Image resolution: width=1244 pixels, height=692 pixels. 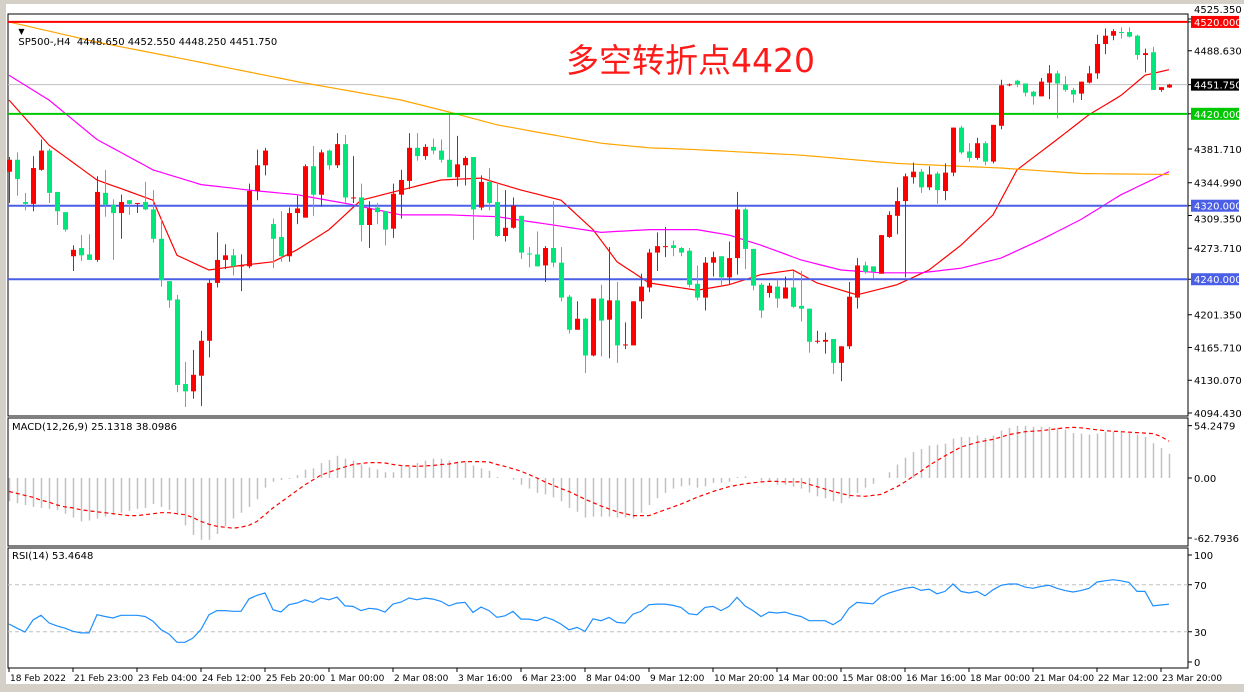 I want to click on level-label-support: 4320.000, so click(x=1218, y=207).